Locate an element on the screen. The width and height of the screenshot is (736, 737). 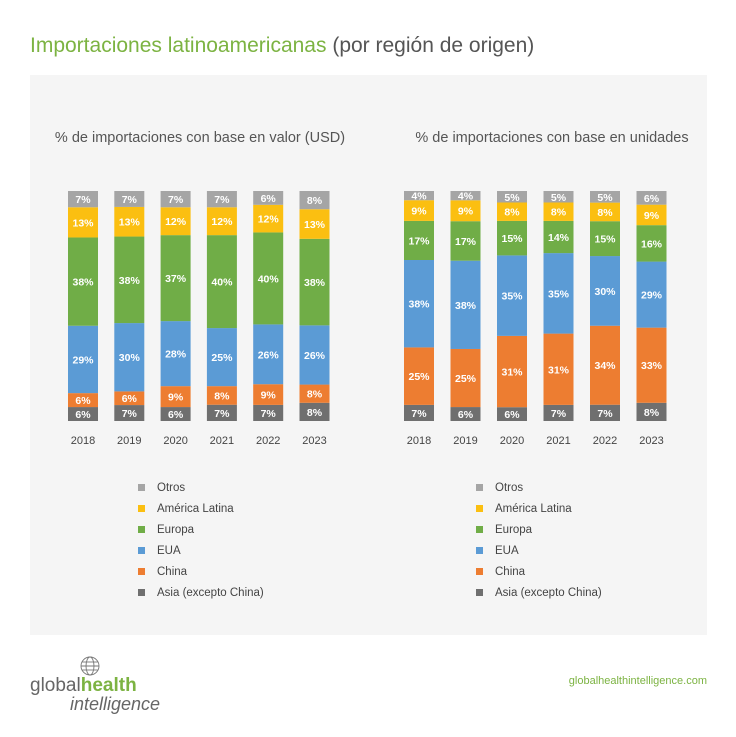
data-label: 34% is located at coordinates (605, 366).